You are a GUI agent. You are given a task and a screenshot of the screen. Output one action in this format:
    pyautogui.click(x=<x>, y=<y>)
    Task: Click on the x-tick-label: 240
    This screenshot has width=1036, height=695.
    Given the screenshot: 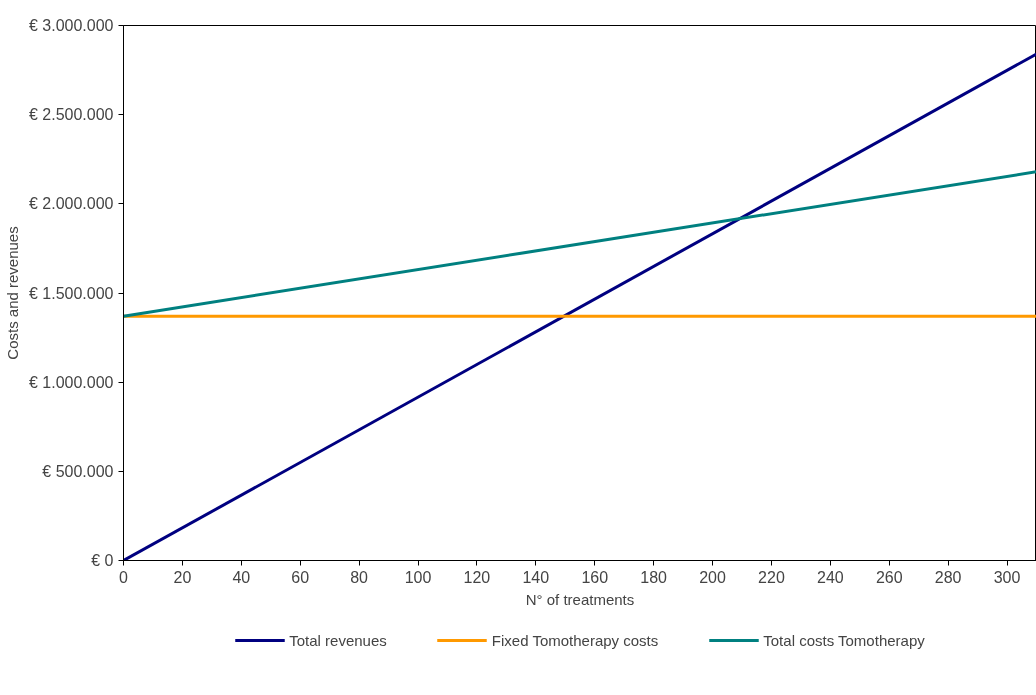 What is the action you would take?
    pyautogui.click(x=830, y=577)
    